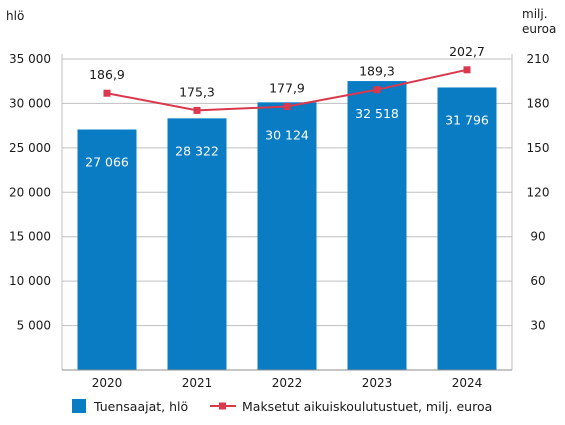 The width and height of the screenshot is (565, 425). Describe the element at coordinates (197, 91) in the screenshot. I see `line-value-label: 175,3` at that location.